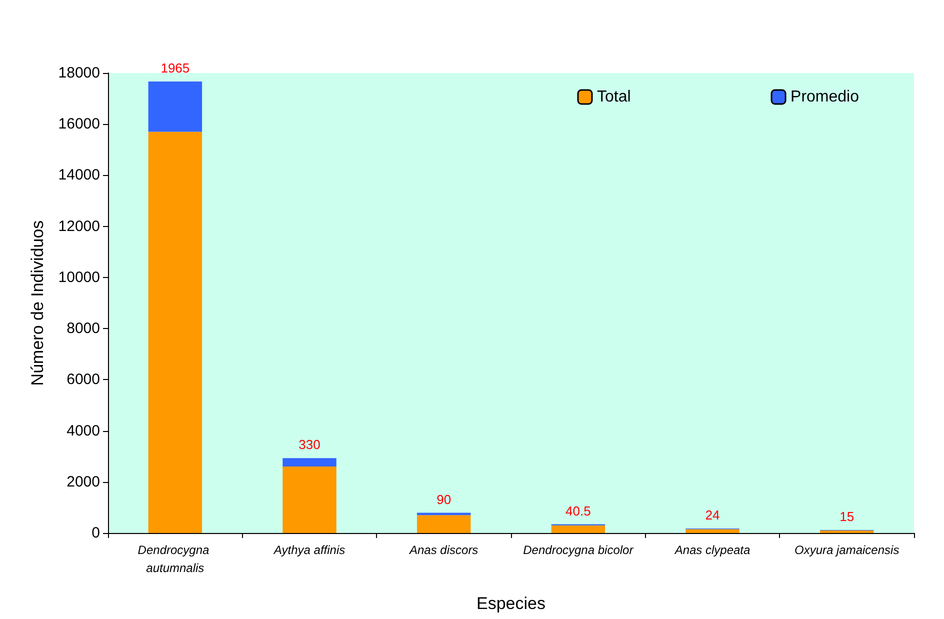 Image resolution: width=944 pixels, height=619 pixels. Describe the element at coordinates (79, 226) in the screenshot. I see `y-tick-label: 12000` at that location.